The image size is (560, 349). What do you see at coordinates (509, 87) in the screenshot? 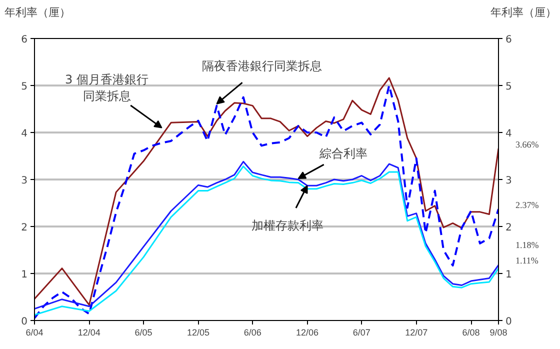
I see `y2-tick-label: 5` at bounding box center [509, 87].